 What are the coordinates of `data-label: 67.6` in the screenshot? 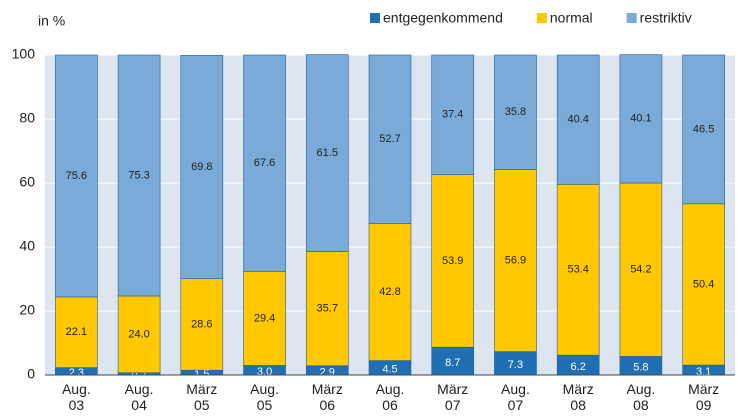 It's located at (264, 163).